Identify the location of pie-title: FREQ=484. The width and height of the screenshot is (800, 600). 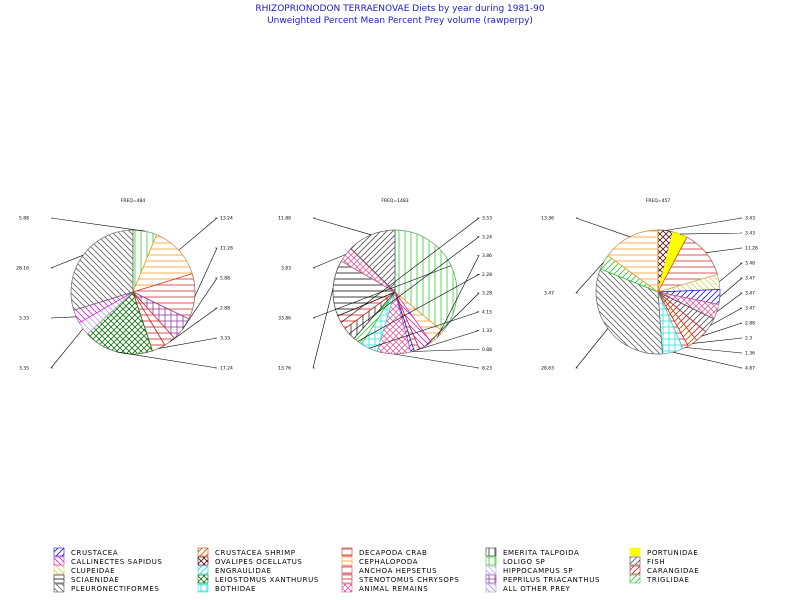
(133, 201).